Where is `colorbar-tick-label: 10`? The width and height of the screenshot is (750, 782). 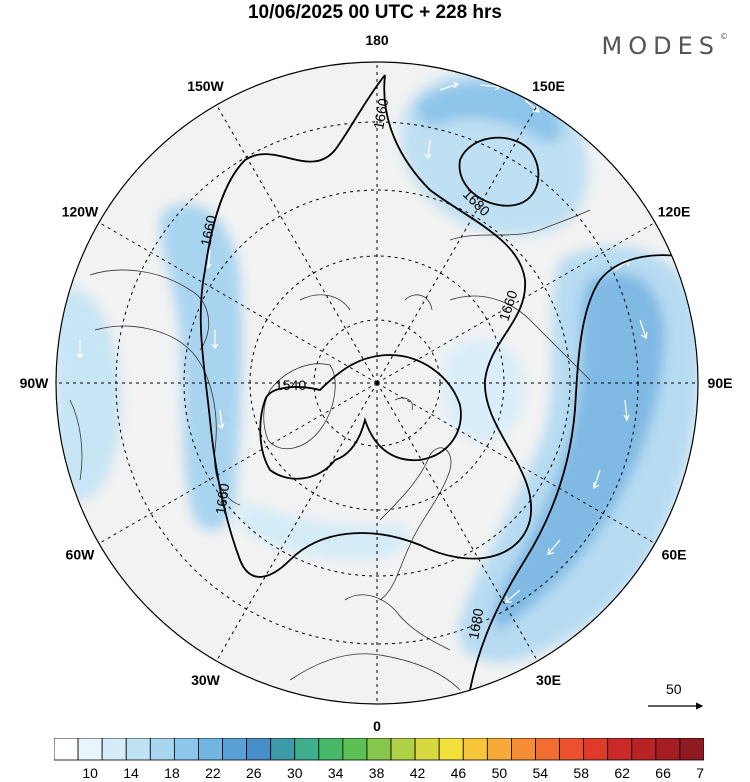
colorbar-tick-label: 10 is located at coordinates (90, 773).